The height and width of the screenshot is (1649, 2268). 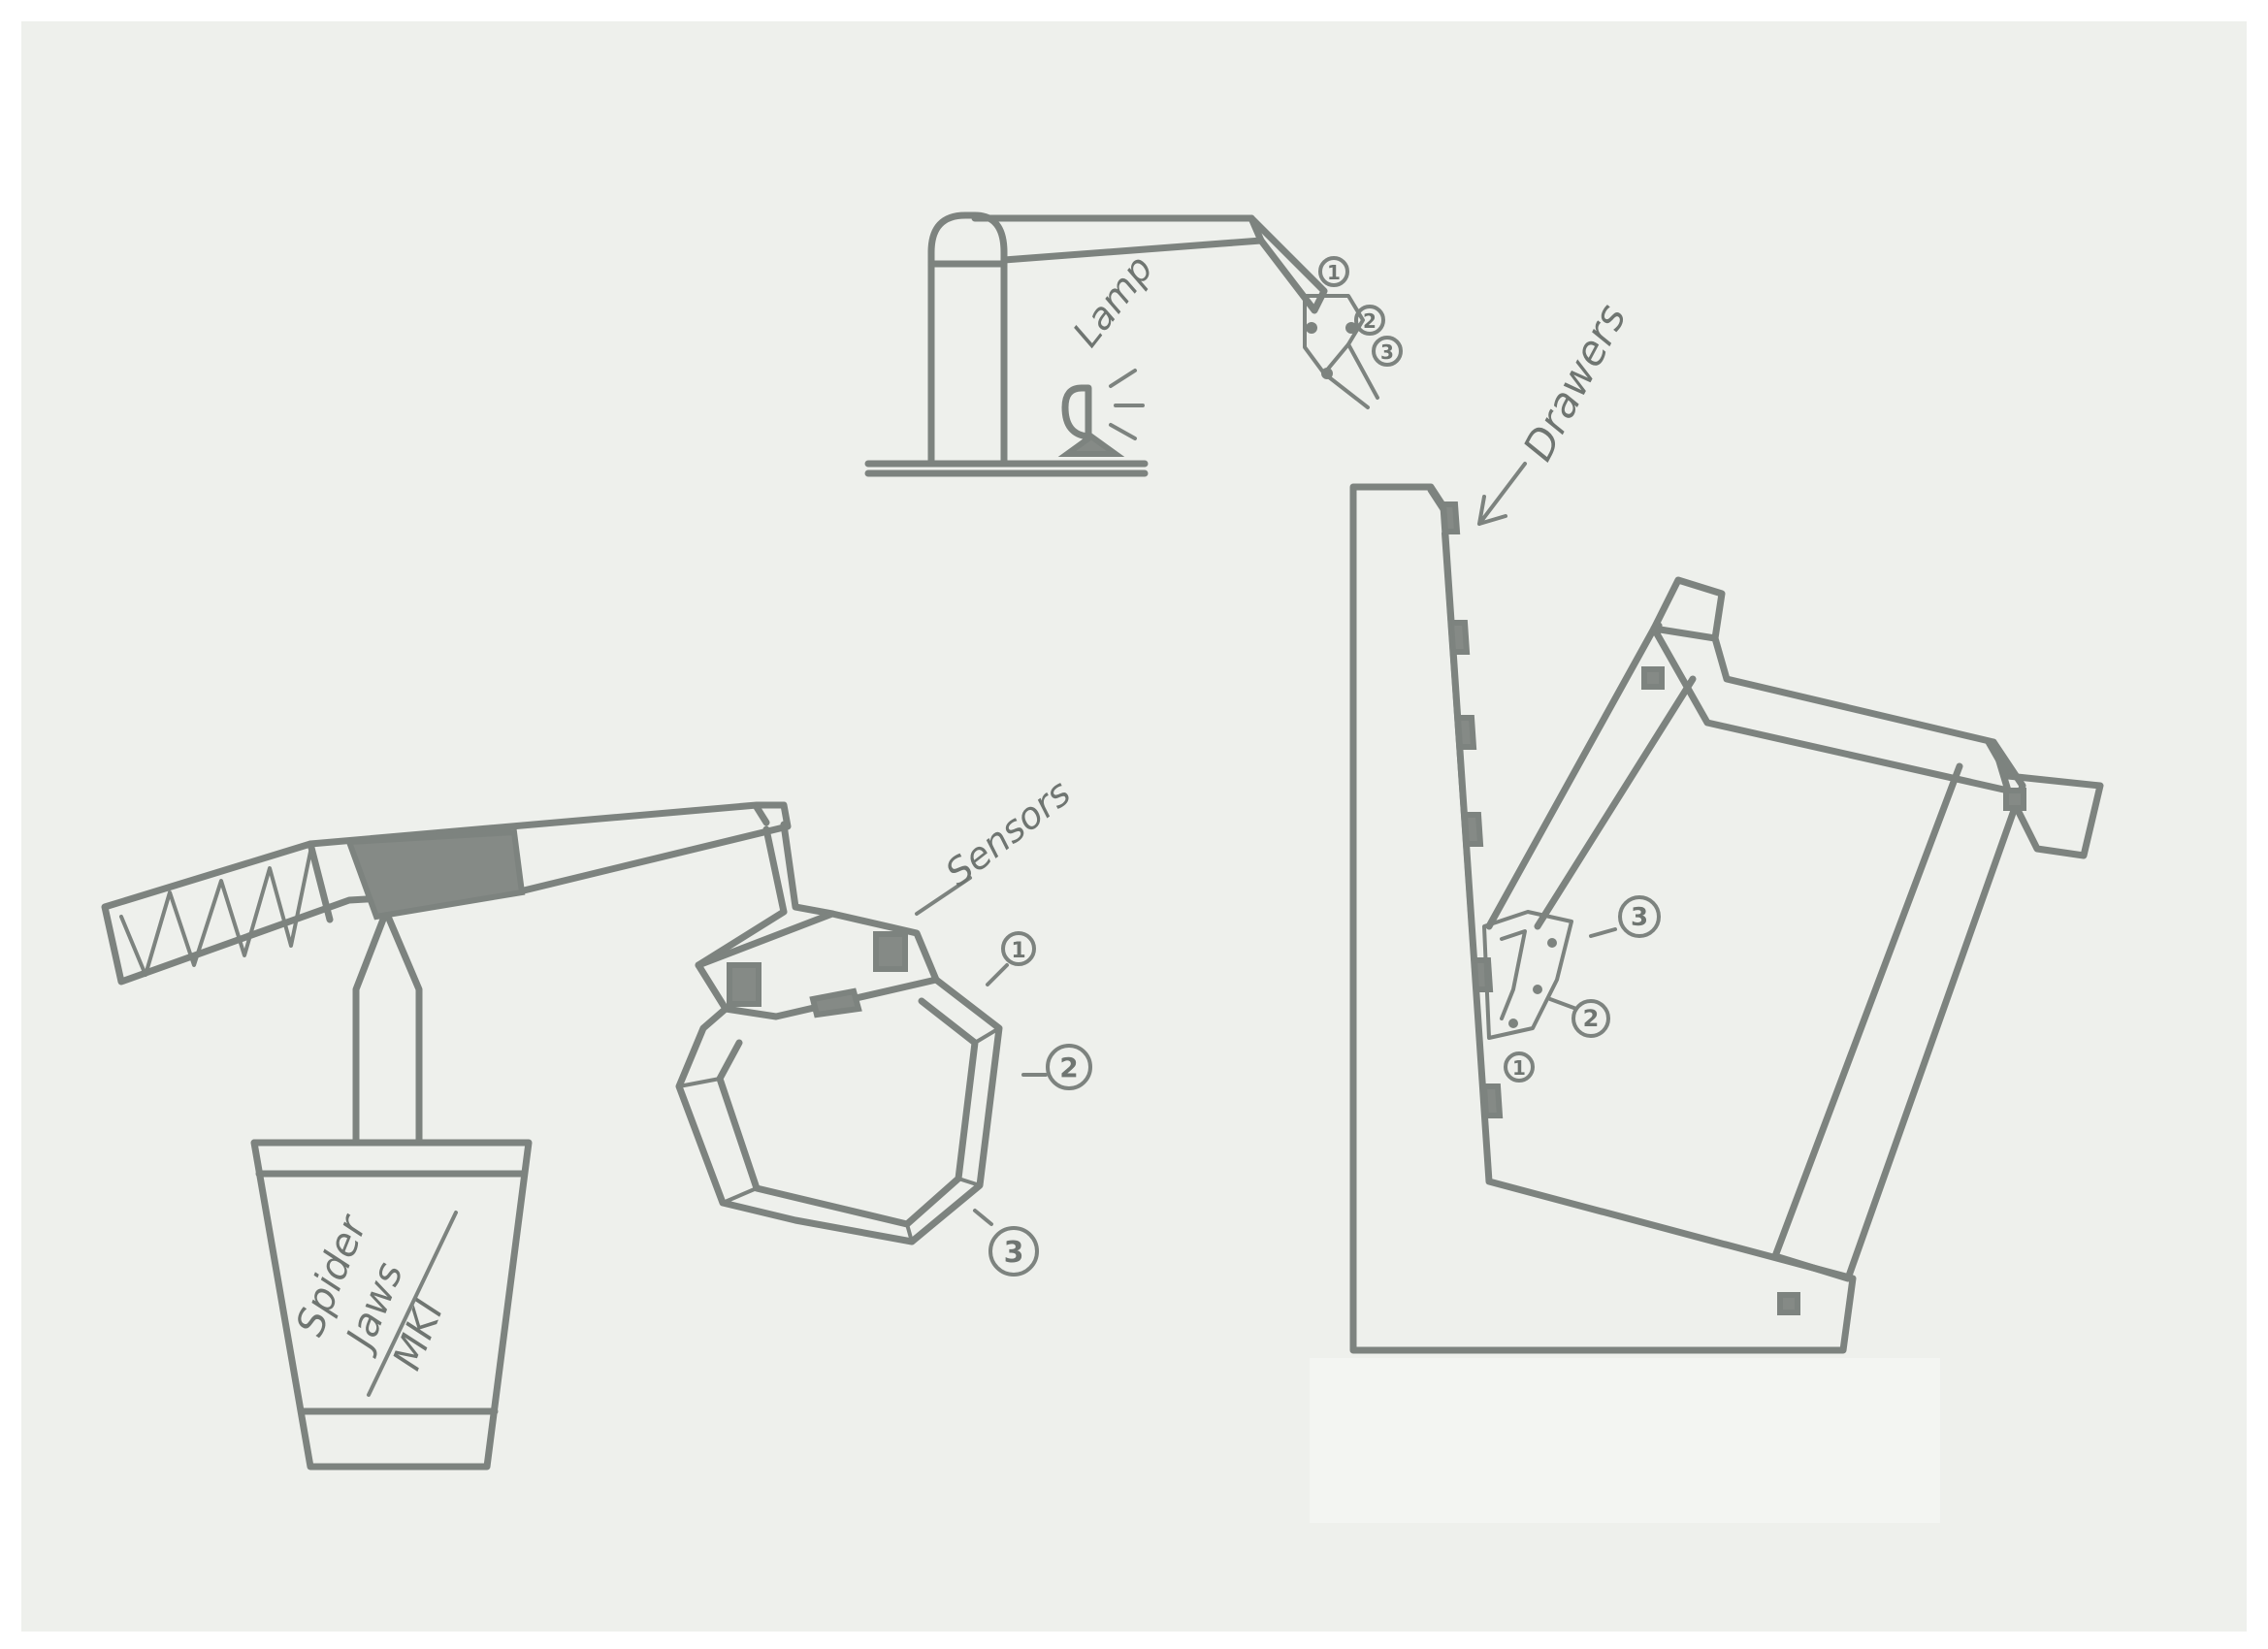 What do you see at coordinates (1513, 974) in the screenshot?
I see `wall-gripper-inner` at bounding box center [1513, 974].